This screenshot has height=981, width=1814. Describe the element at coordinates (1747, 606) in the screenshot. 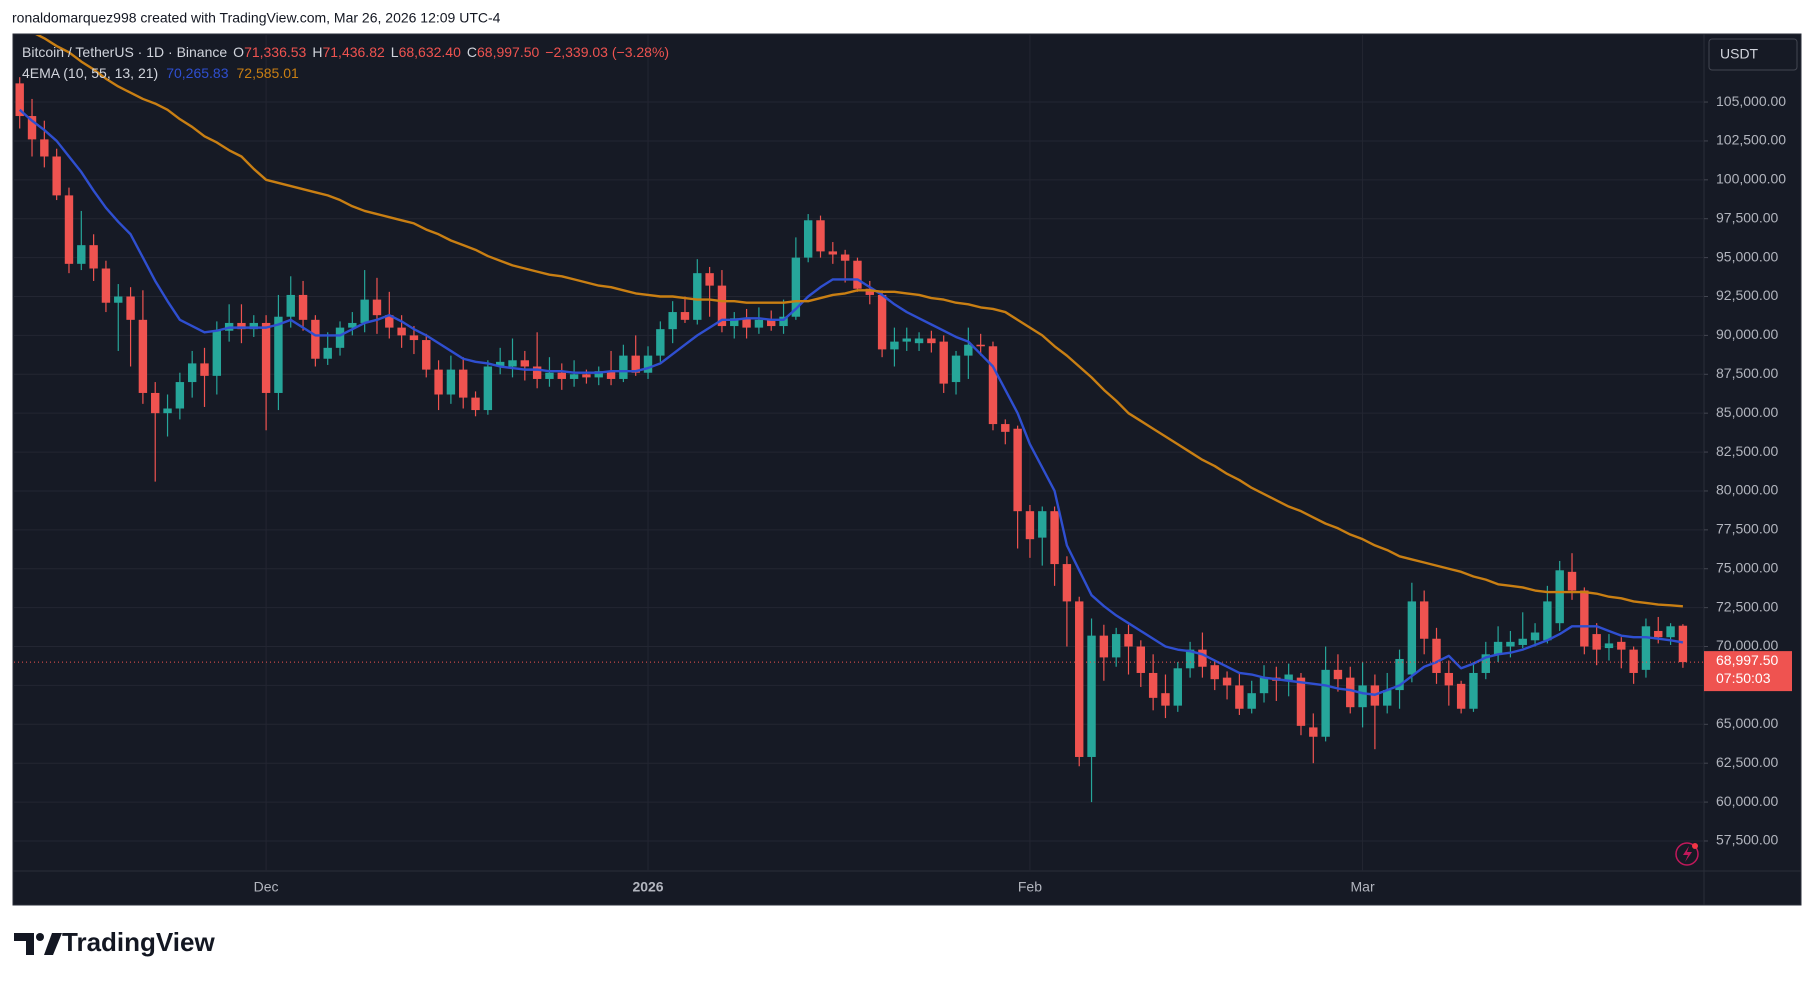

I see `y-tick-label: 72,500.00` at that location.